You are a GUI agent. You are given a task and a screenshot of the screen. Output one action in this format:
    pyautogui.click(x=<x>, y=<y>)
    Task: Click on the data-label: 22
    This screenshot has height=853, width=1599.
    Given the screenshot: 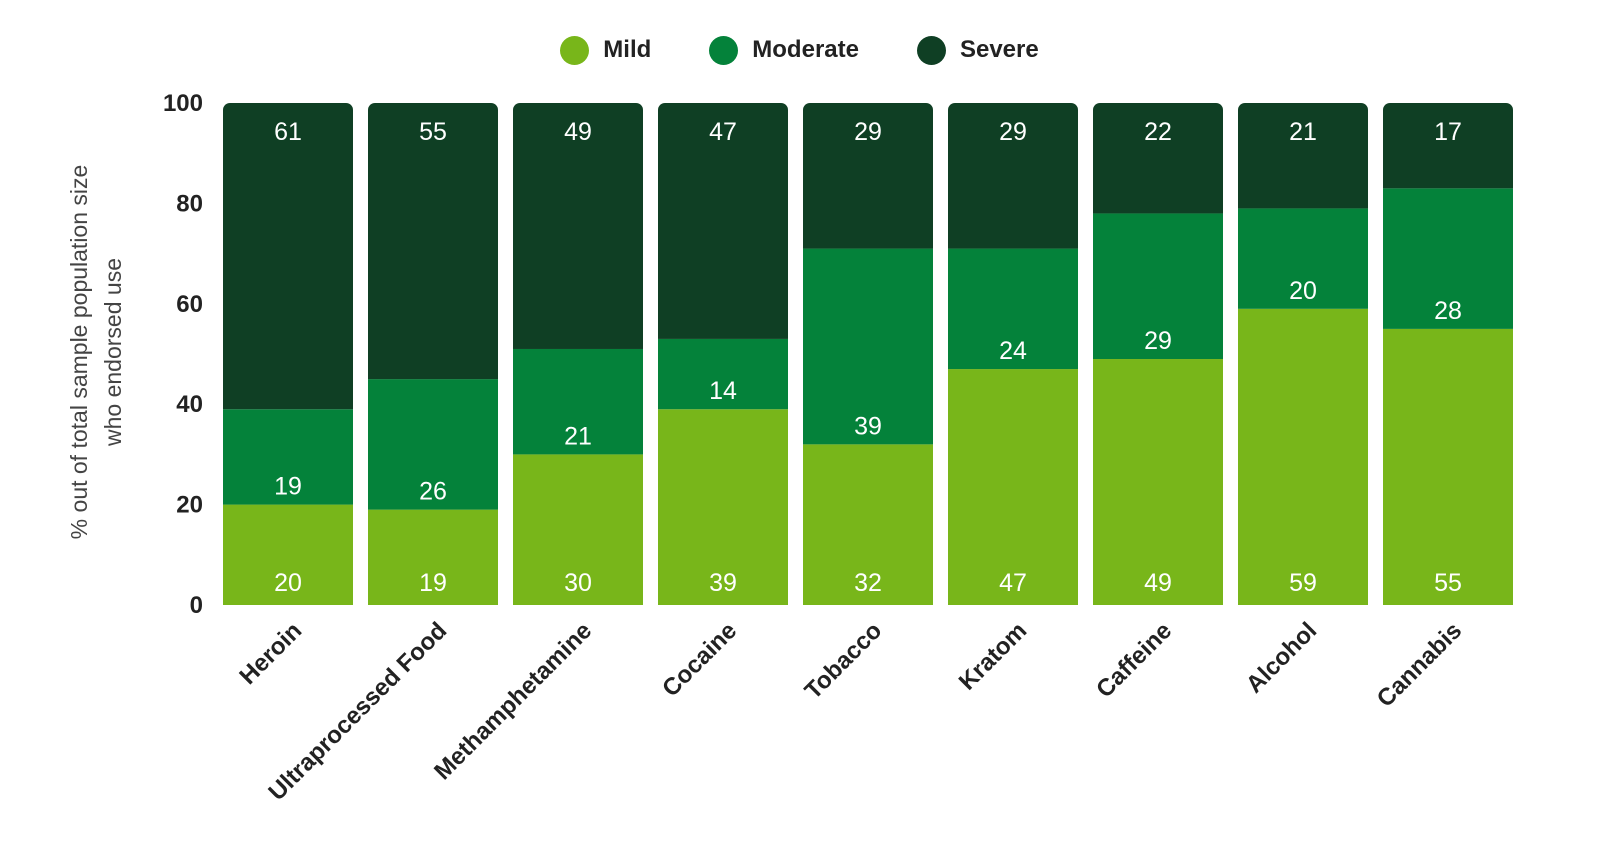 What is the action you would take?
    pyautogui.click(x=1158, y=132)
    